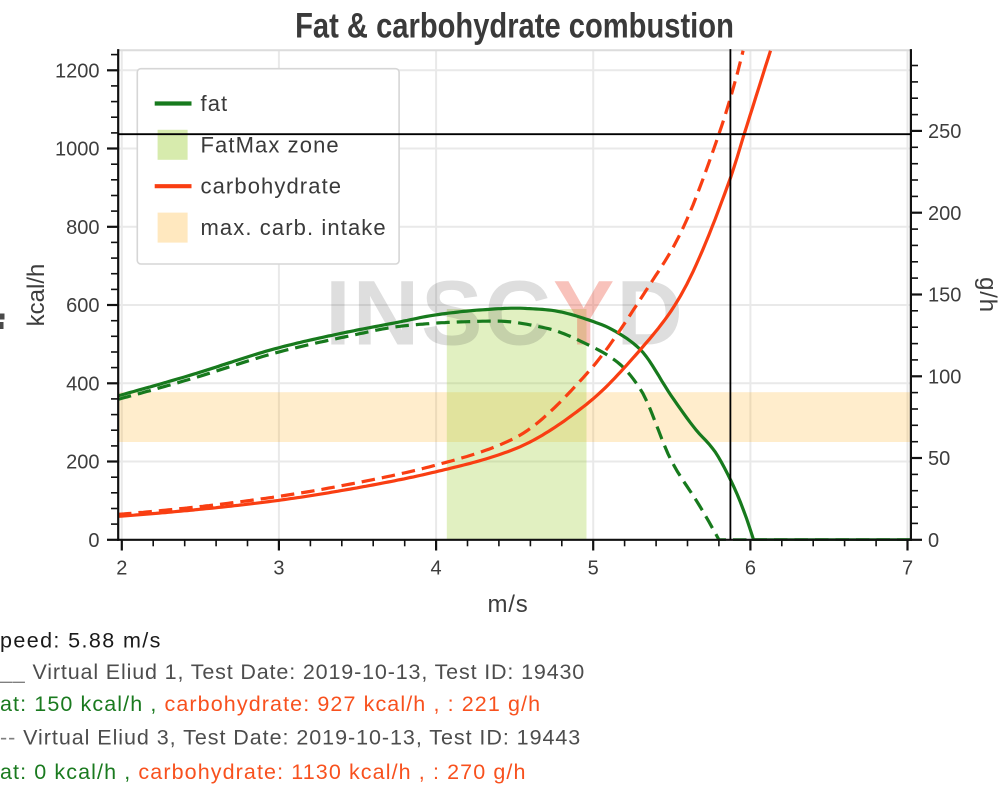  What do you see at coordinates (278, 569) in the screenshot?
I see `svg-text: 3` at bounding box center [278, 569].